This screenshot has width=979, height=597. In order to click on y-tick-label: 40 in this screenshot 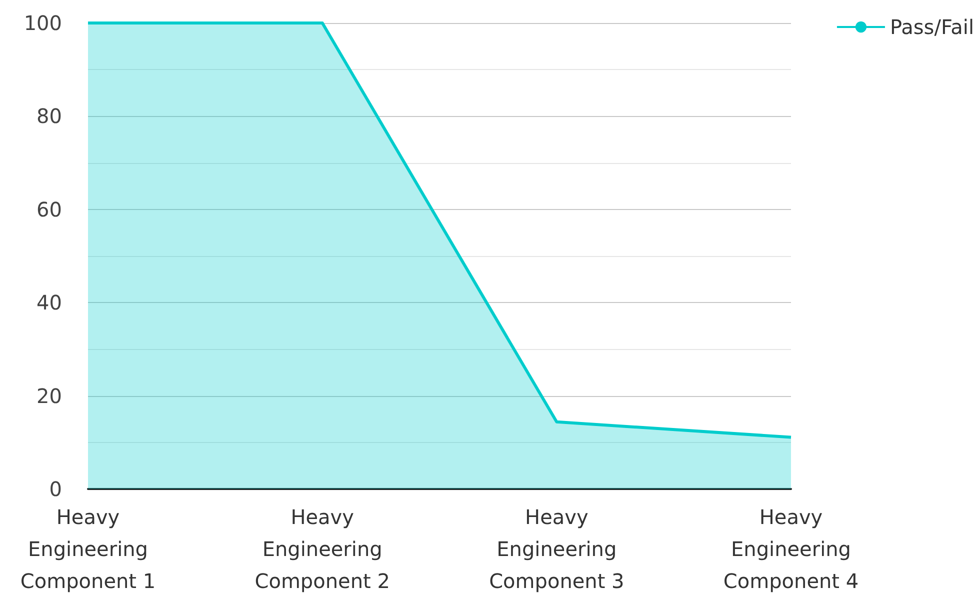, I will do `click(49, 302)`.